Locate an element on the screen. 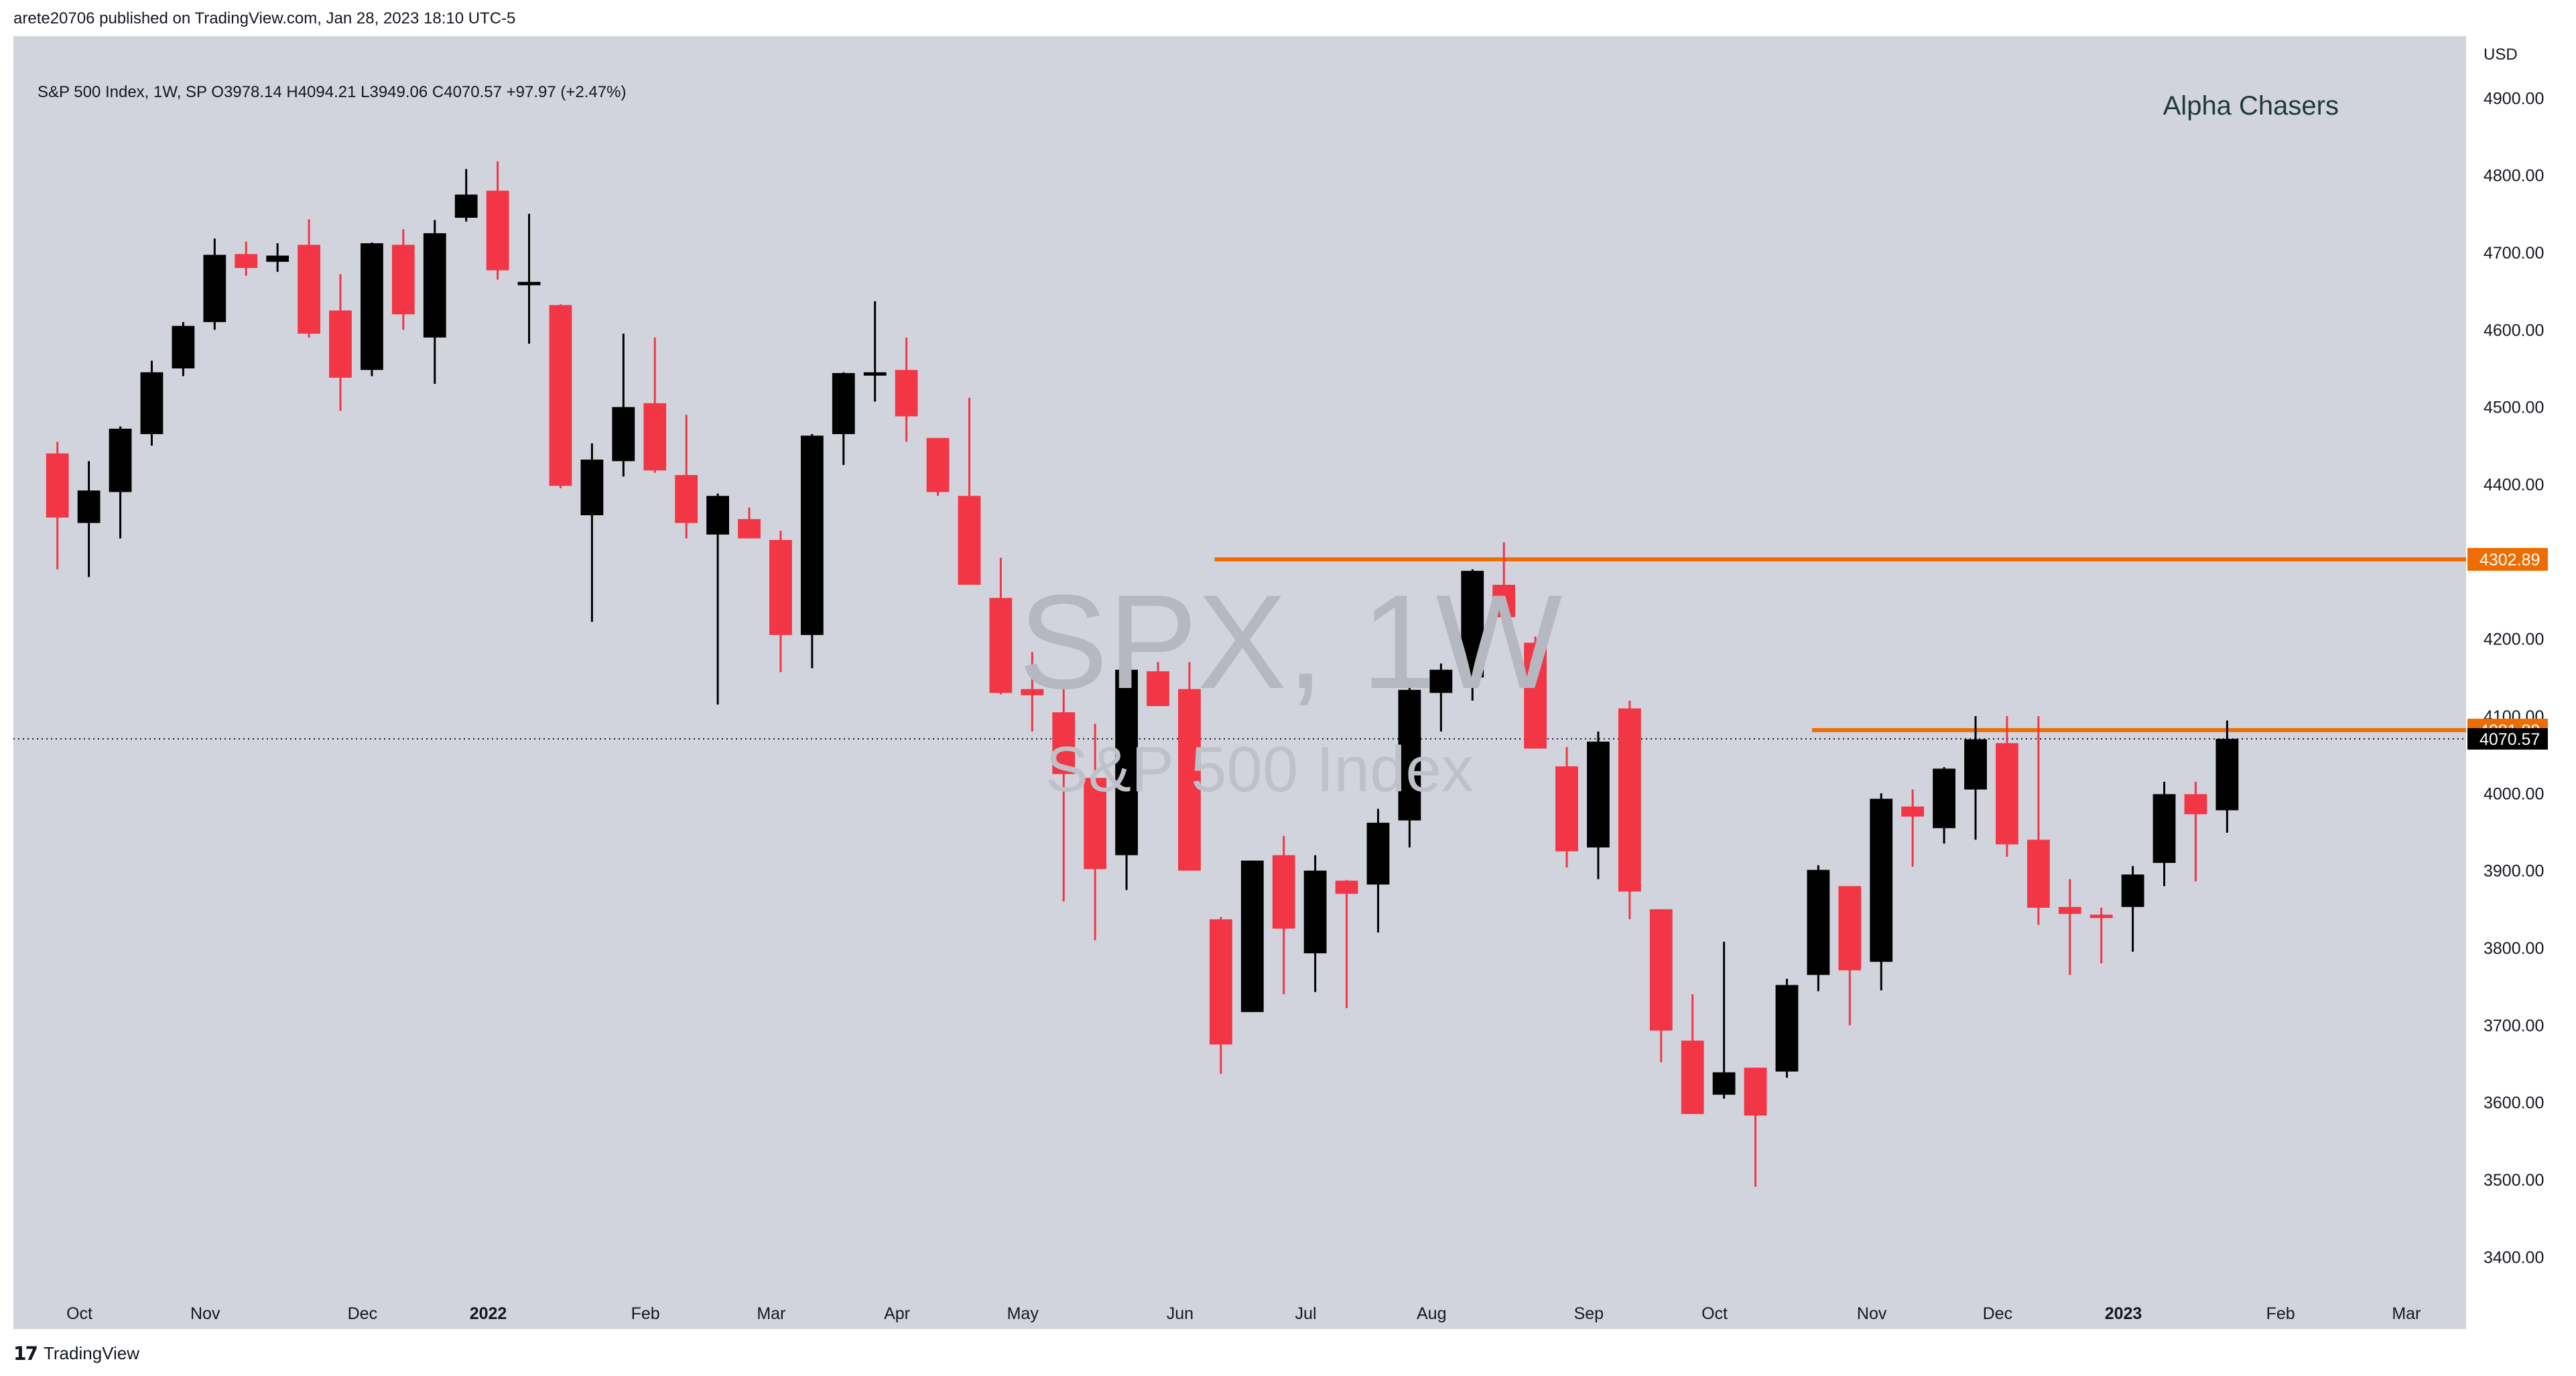  price-tick-label: 4200.00 is located at coordinates (2514, 639).